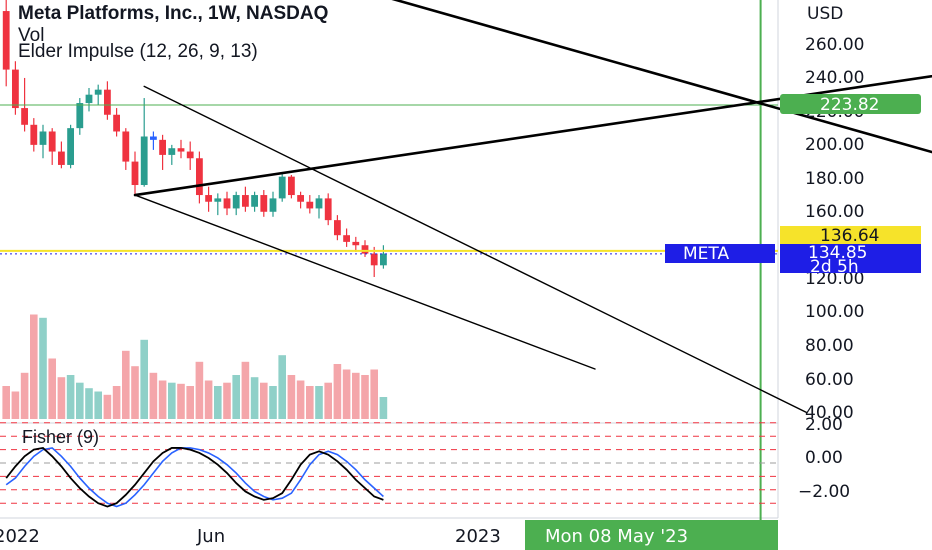  I want to click on date-cursor-label: Mon 08 May '23, so click(616, 536).